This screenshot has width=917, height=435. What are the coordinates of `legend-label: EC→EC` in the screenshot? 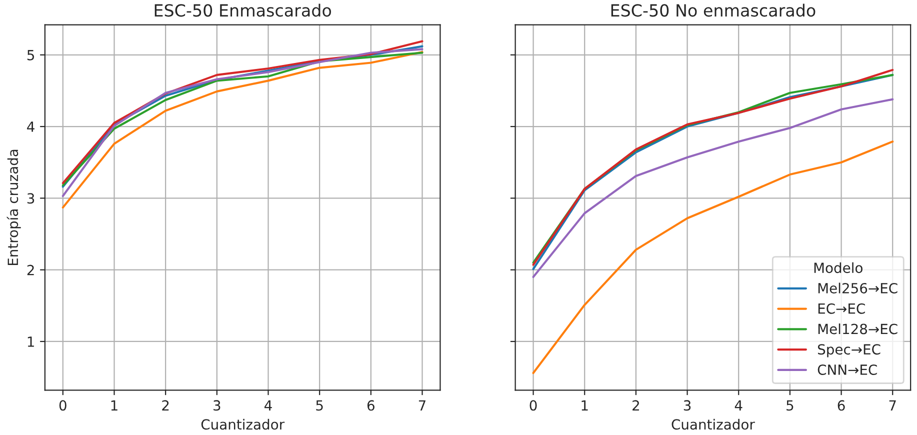 It's located at (841, 308).